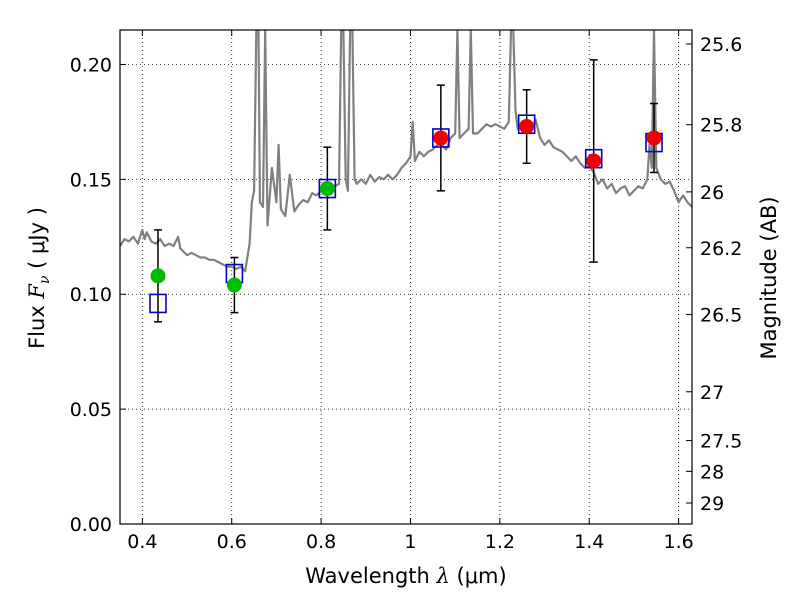  Describe the element at coordinates (91, 65) in the screenshot. I see `y-tick-label: 0.20` at that location.